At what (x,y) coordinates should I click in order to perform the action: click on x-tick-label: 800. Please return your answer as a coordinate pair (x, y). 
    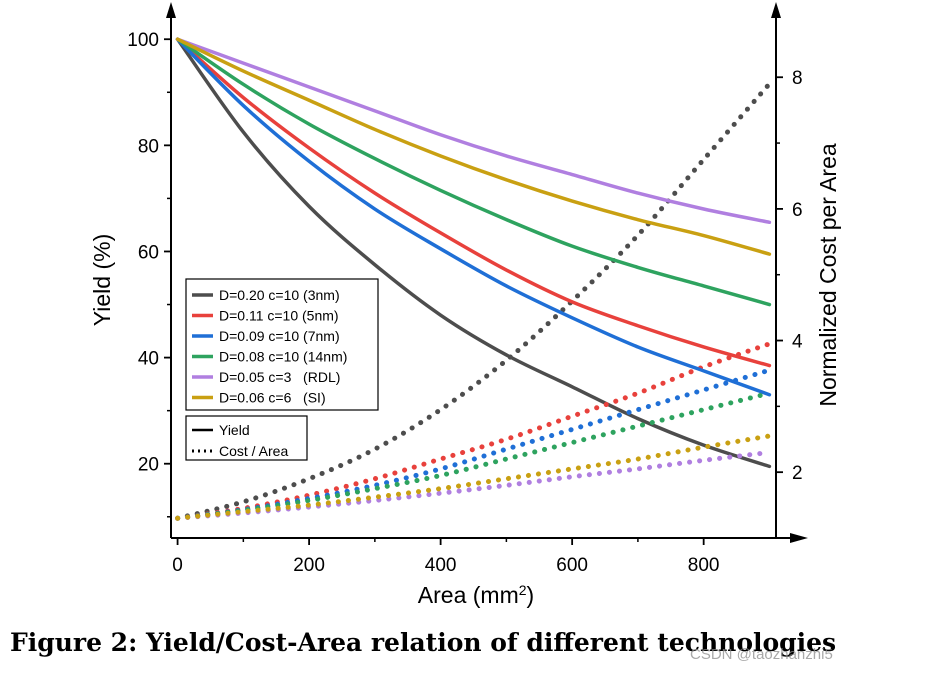
    Looking at the image, I should click on (704, 565).